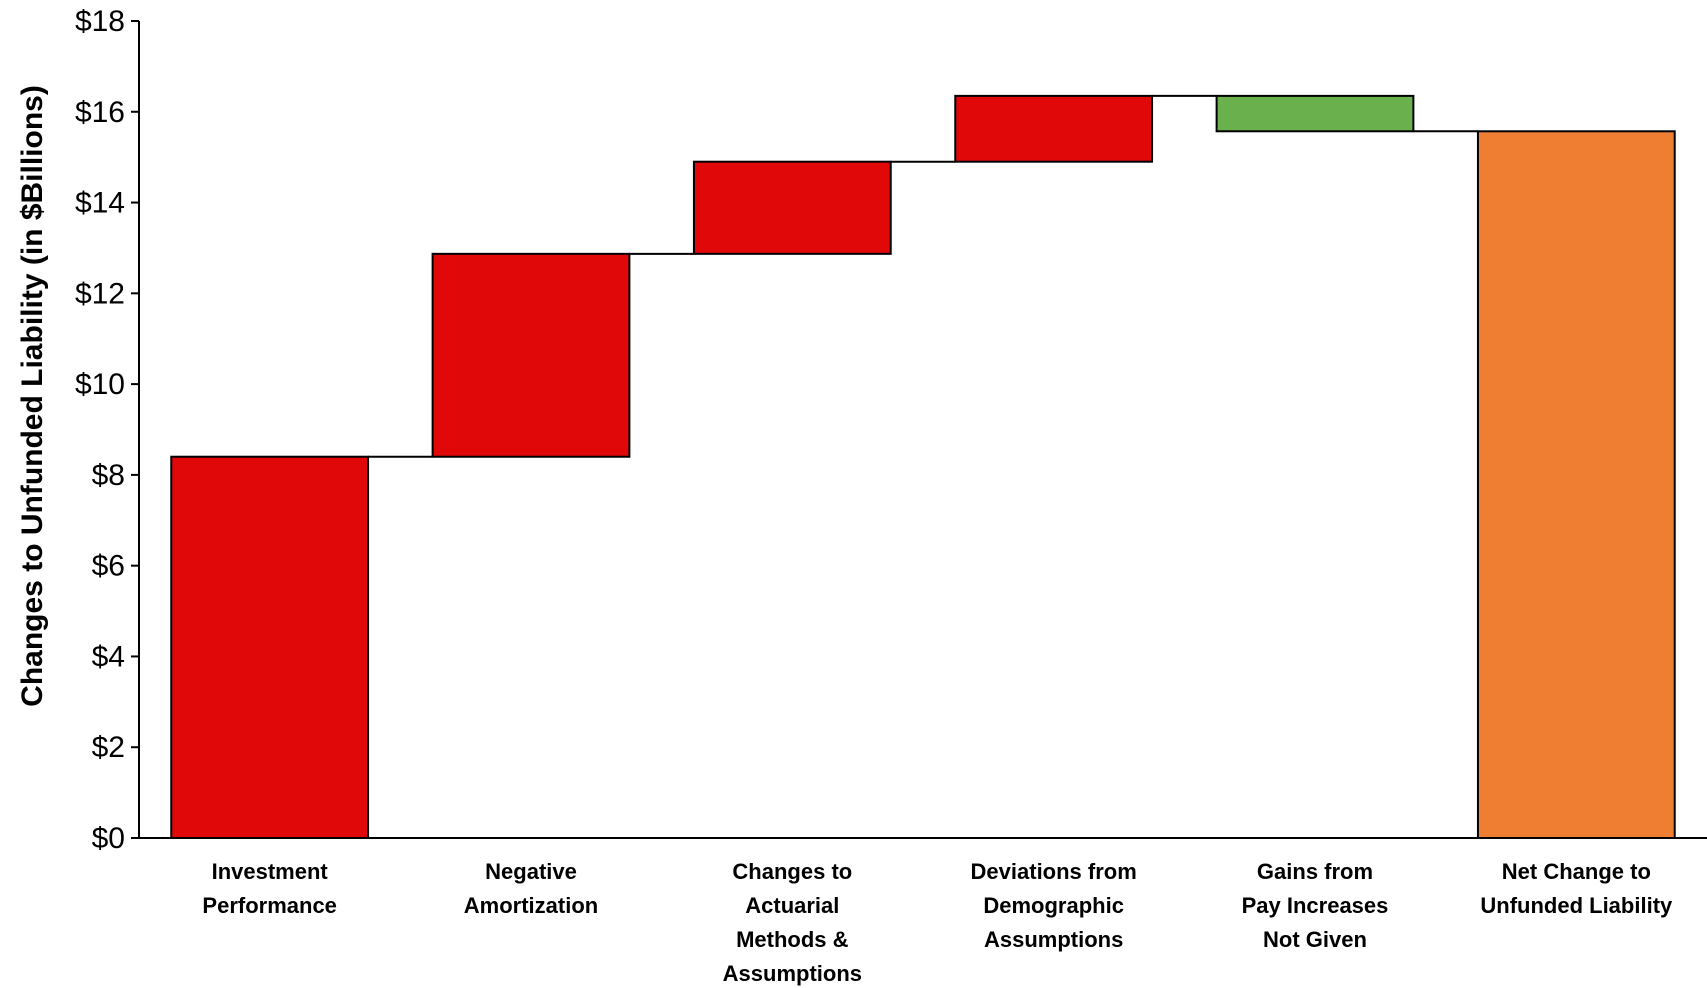 The width and height of the screenshot is (1707, 988). What do you see at coordinates (1576, 888) in the screenshot?
I see `category-label: Net Change to Unfunded Liability` at bounding box center [1576, 888].